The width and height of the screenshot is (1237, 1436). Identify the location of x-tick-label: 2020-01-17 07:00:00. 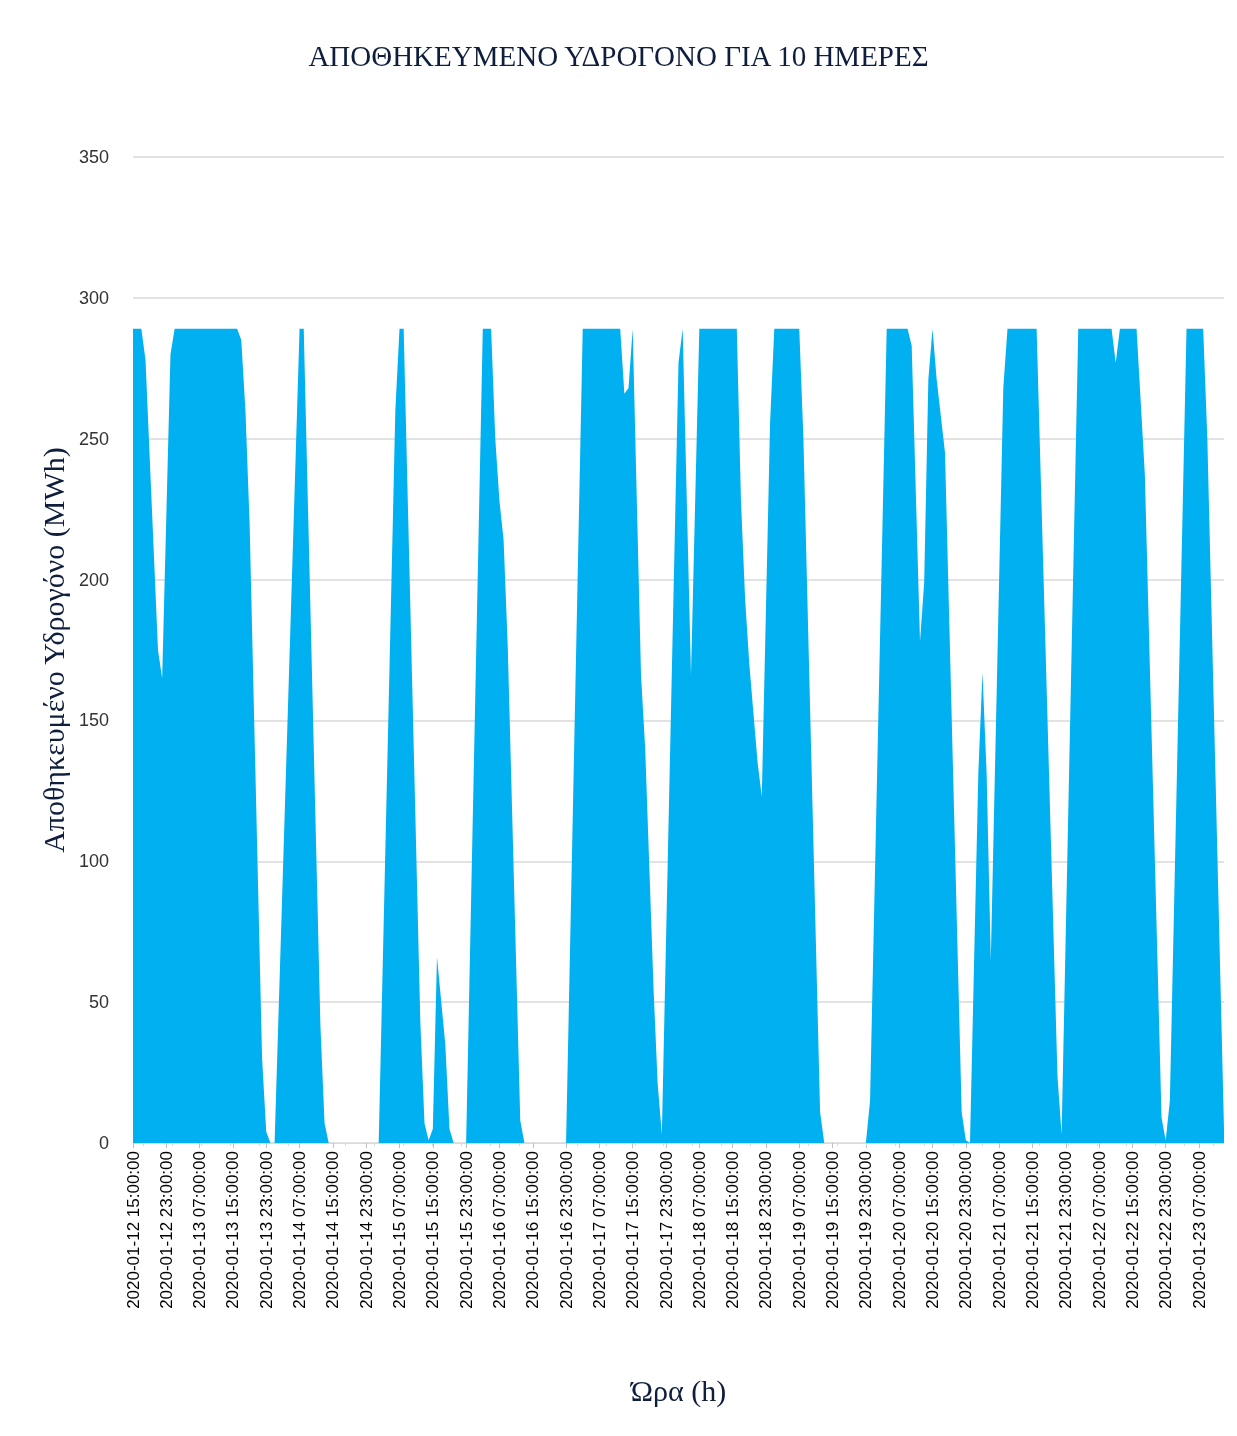
(599, 1230).